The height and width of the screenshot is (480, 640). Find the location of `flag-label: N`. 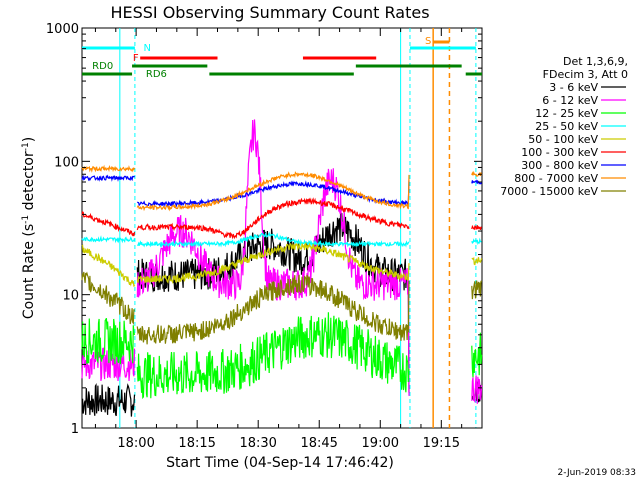

flag-label: N is located at coordinates (146, 48).